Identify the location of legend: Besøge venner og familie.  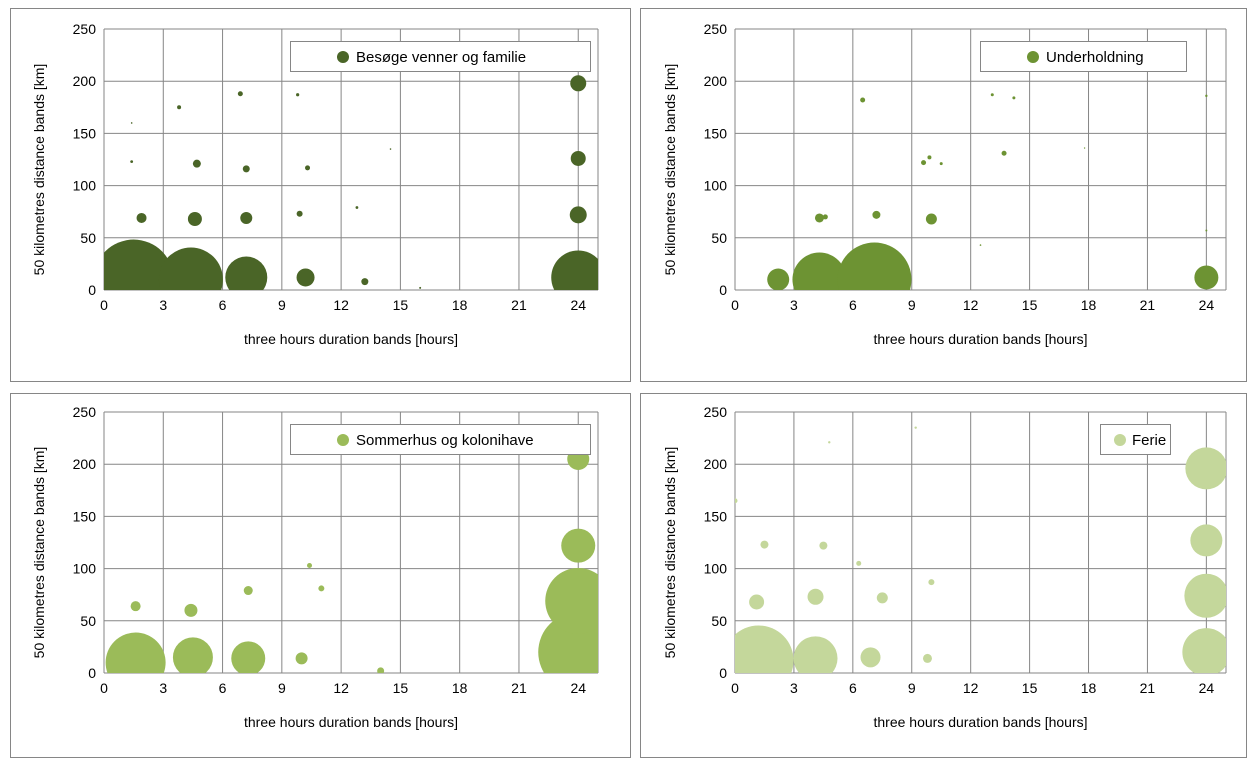
(440, 56).